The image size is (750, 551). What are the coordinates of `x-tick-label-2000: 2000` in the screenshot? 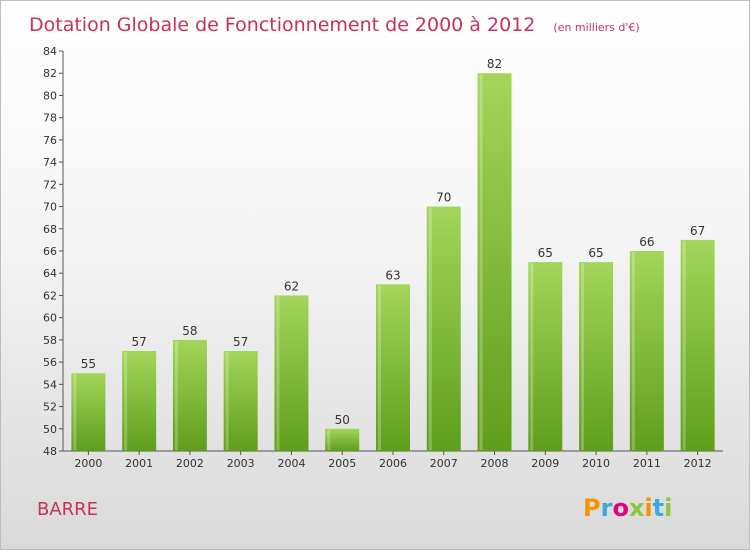 It's located at (88, 463).